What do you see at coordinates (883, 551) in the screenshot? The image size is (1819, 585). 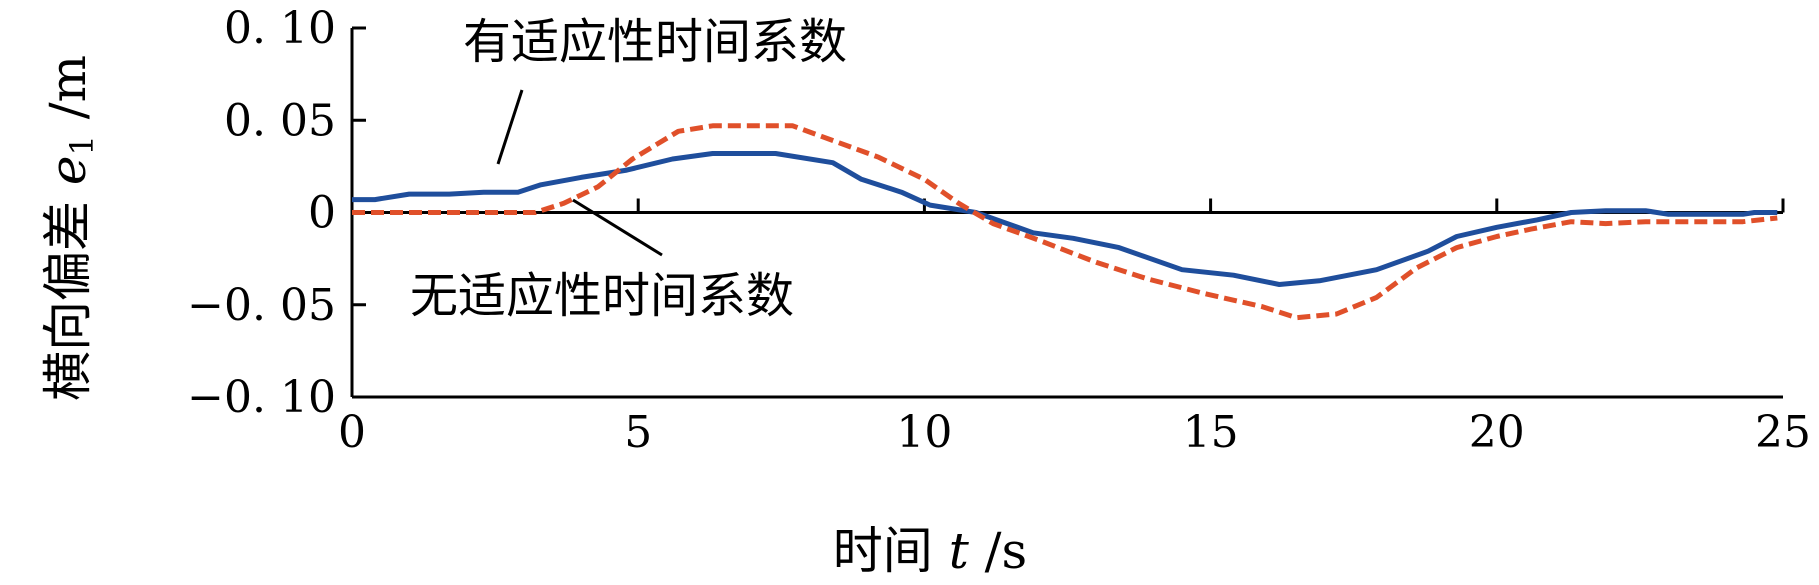 I see `x-axis-title-text: 时间` at bounding box center [883, 551].